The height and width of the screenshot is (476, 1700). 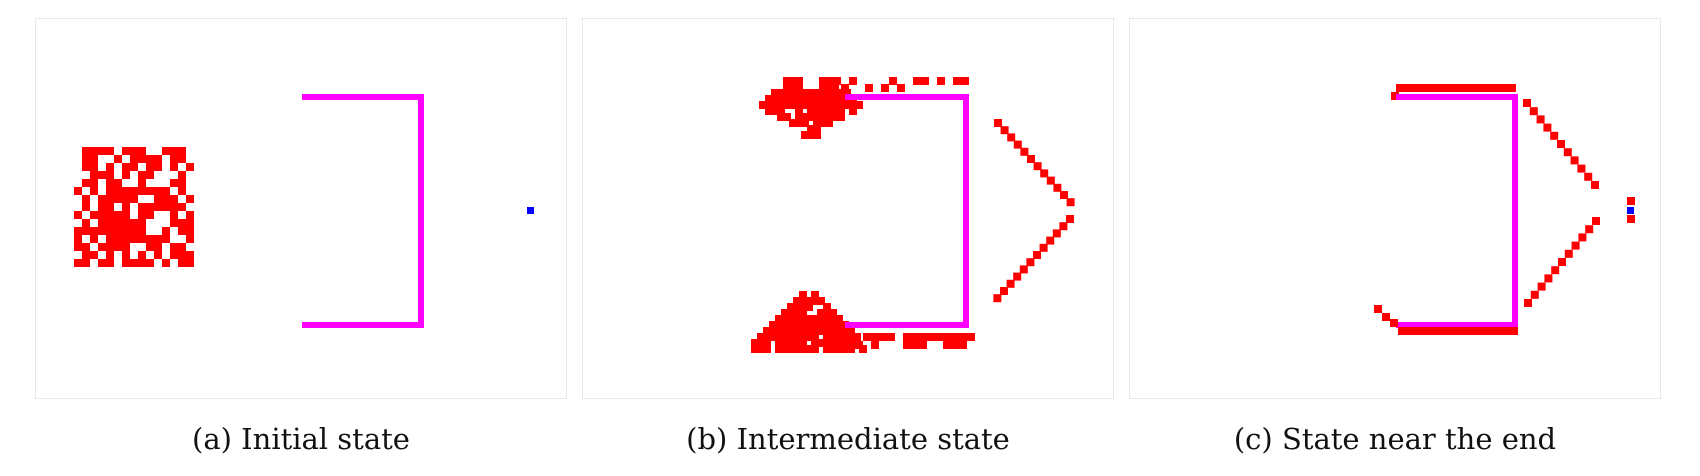 I want to click on target-marker, so click(x=530, y=210).